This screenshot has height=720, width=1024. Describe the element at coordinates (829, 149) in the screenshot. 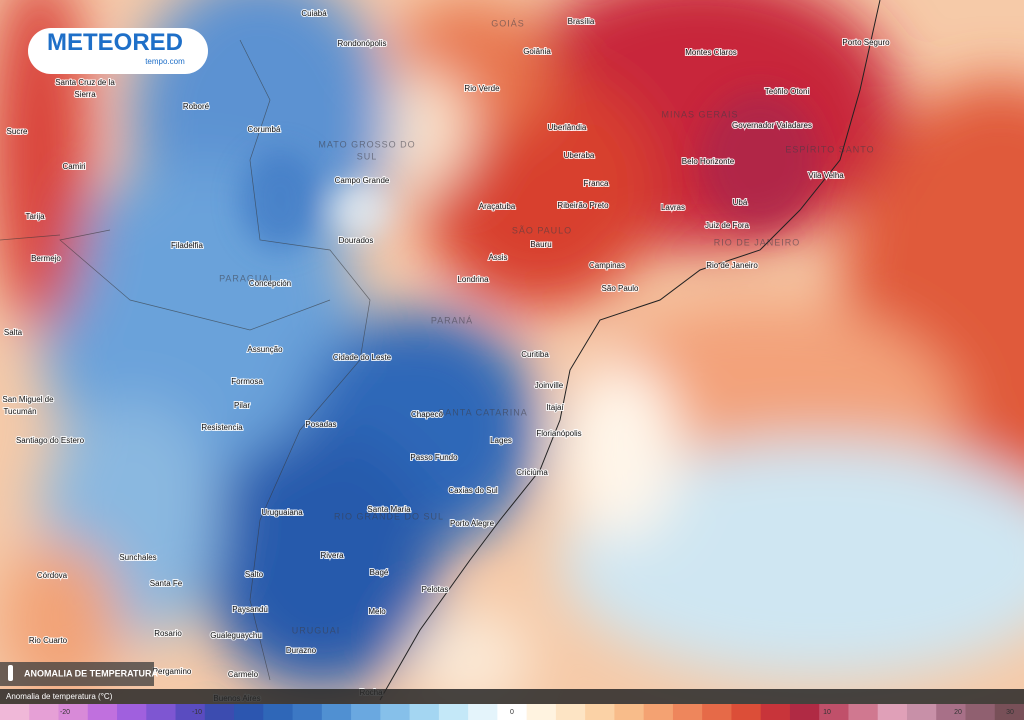

I see `region-label: ESPÍRITO SANTO` at that location.